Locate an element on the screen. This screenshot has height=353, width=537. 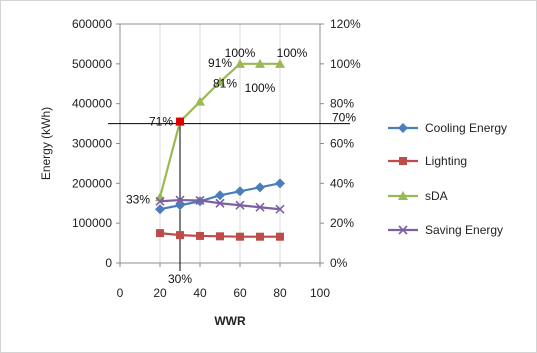
x-tick-label: 60 is located at coordinates (240, 293).